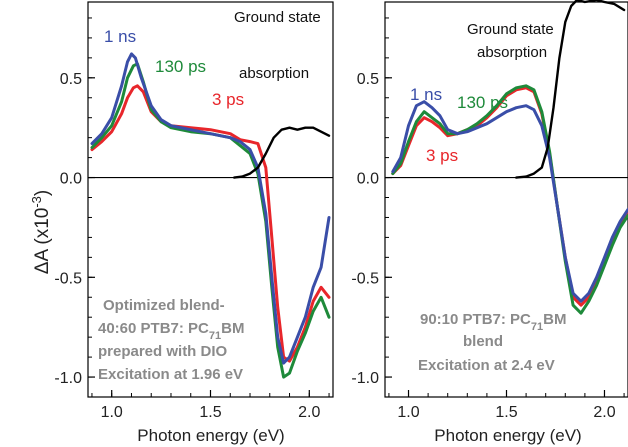 The image size is (628, 447). I want to click on left-series-ground-state, so click(281, 152).